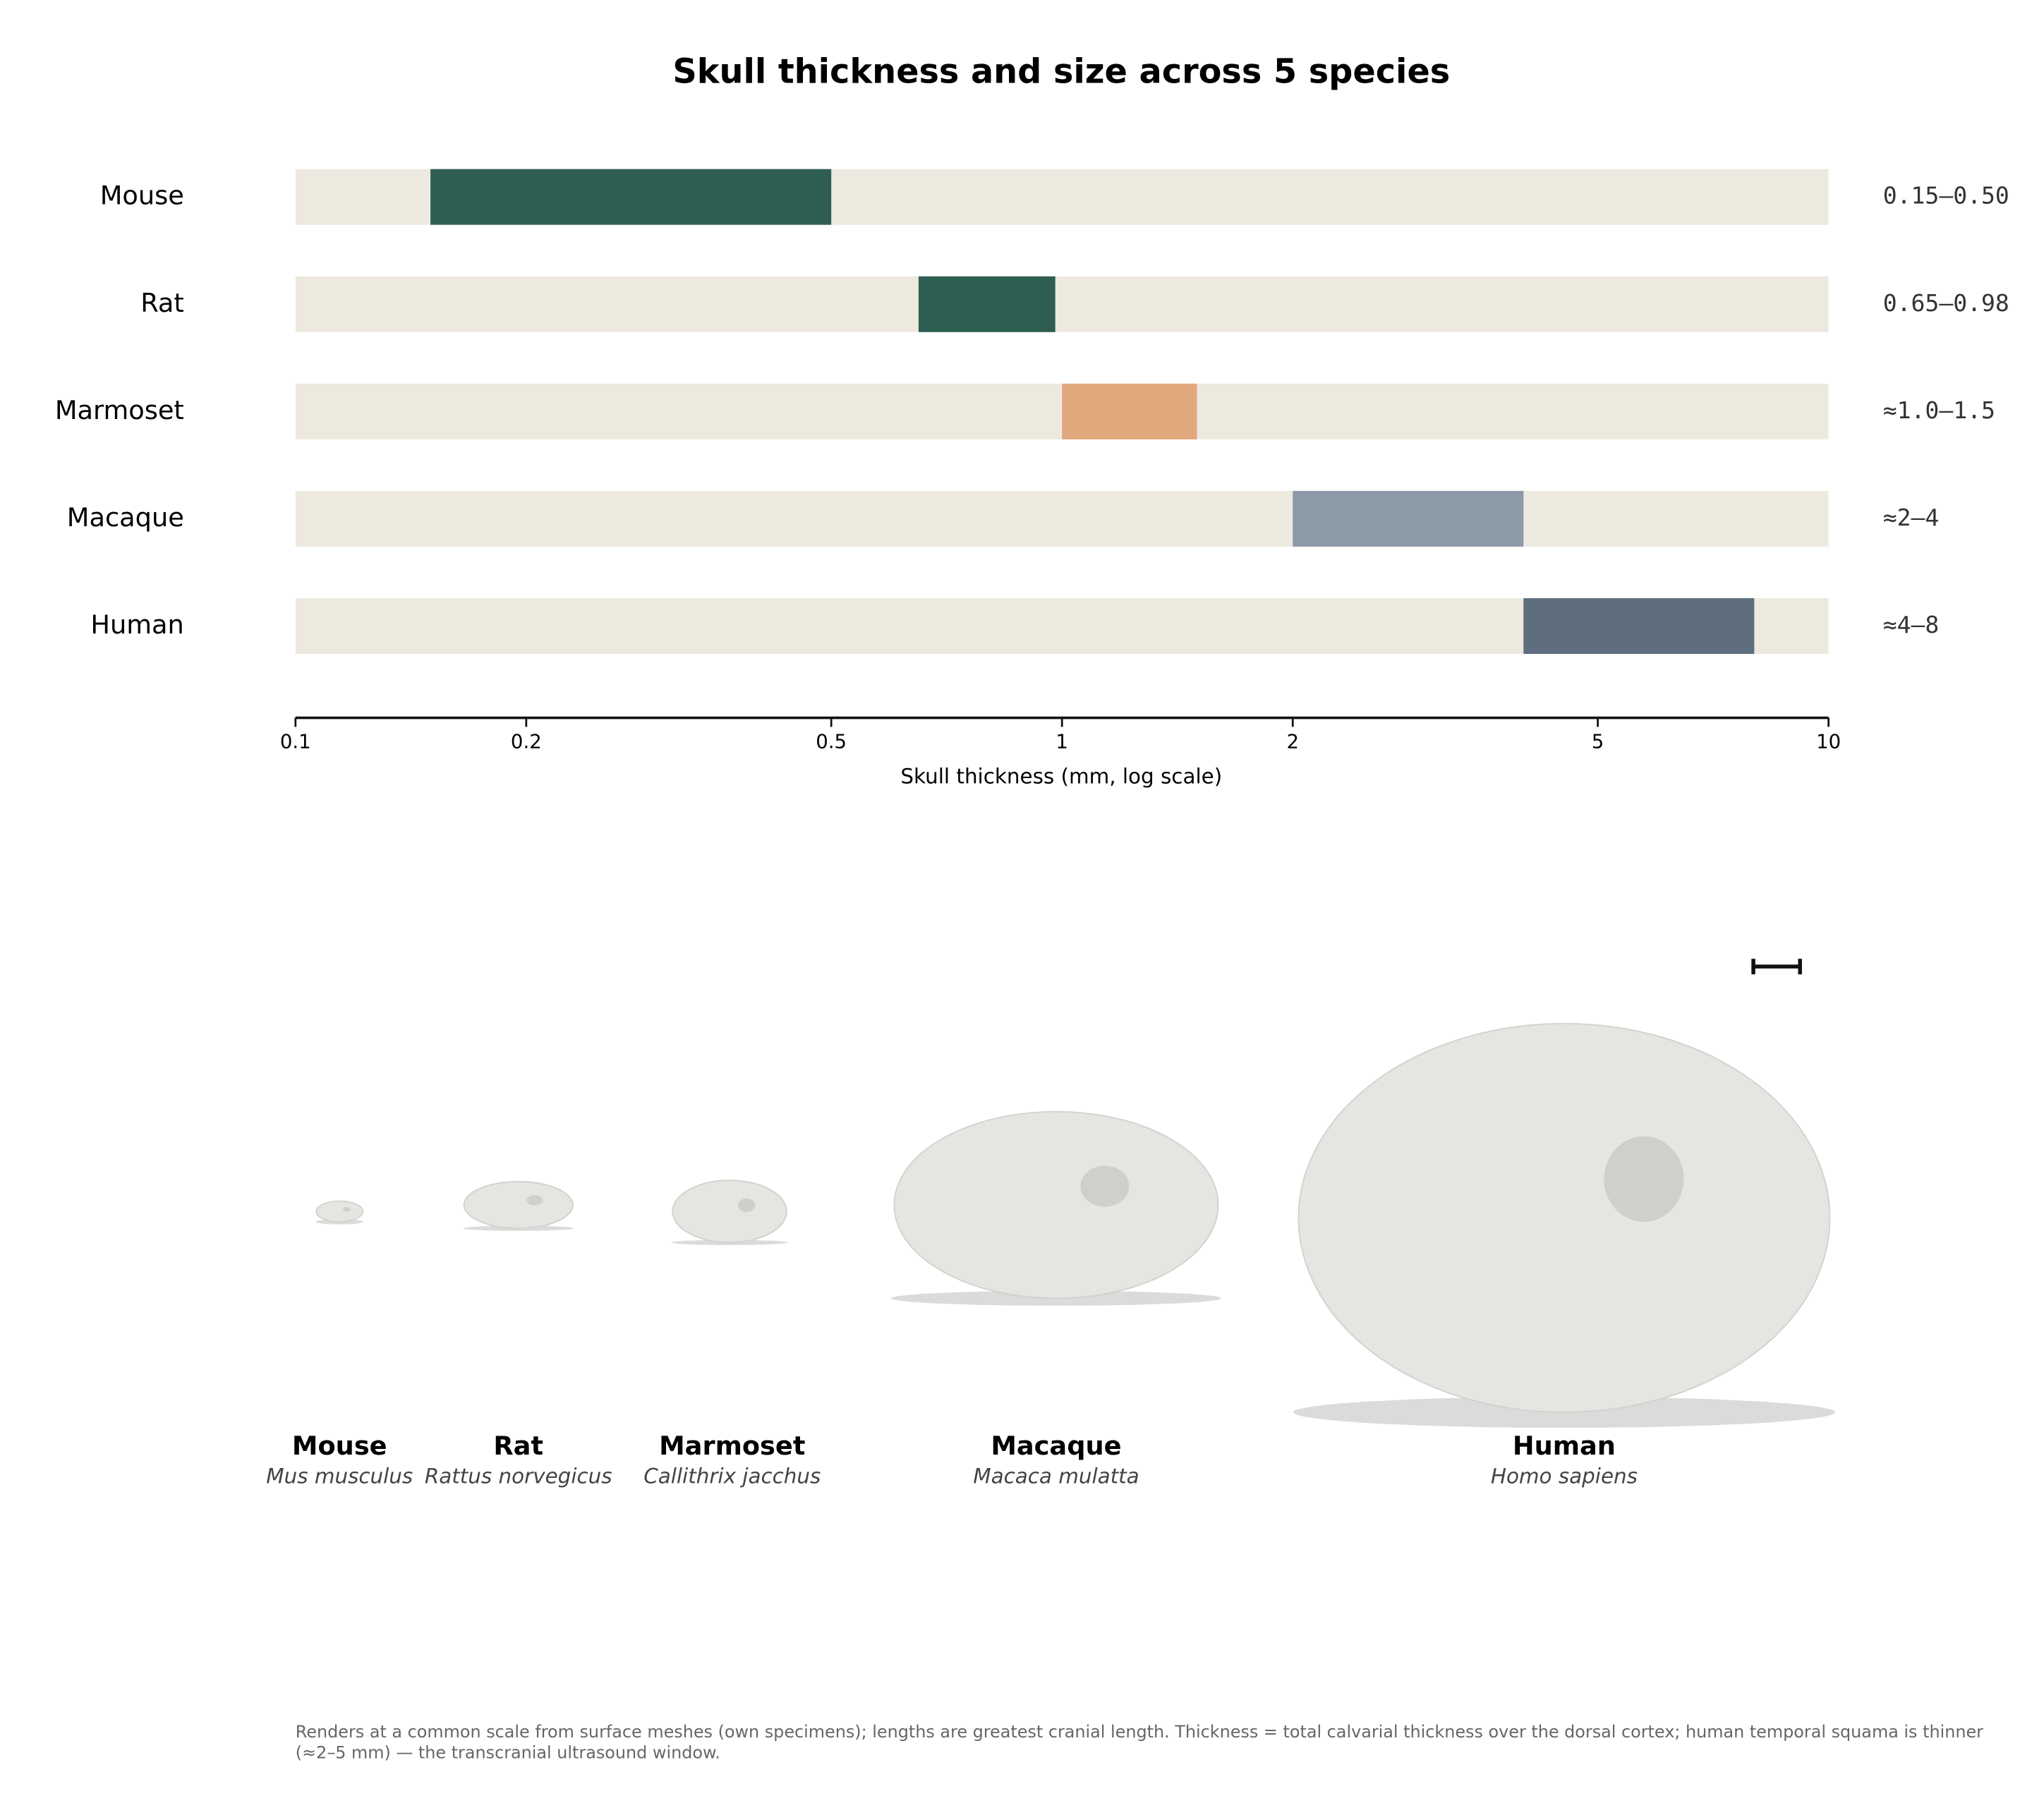  I want to click on specimen-latin: Mus musculus, so click(339, 1476).